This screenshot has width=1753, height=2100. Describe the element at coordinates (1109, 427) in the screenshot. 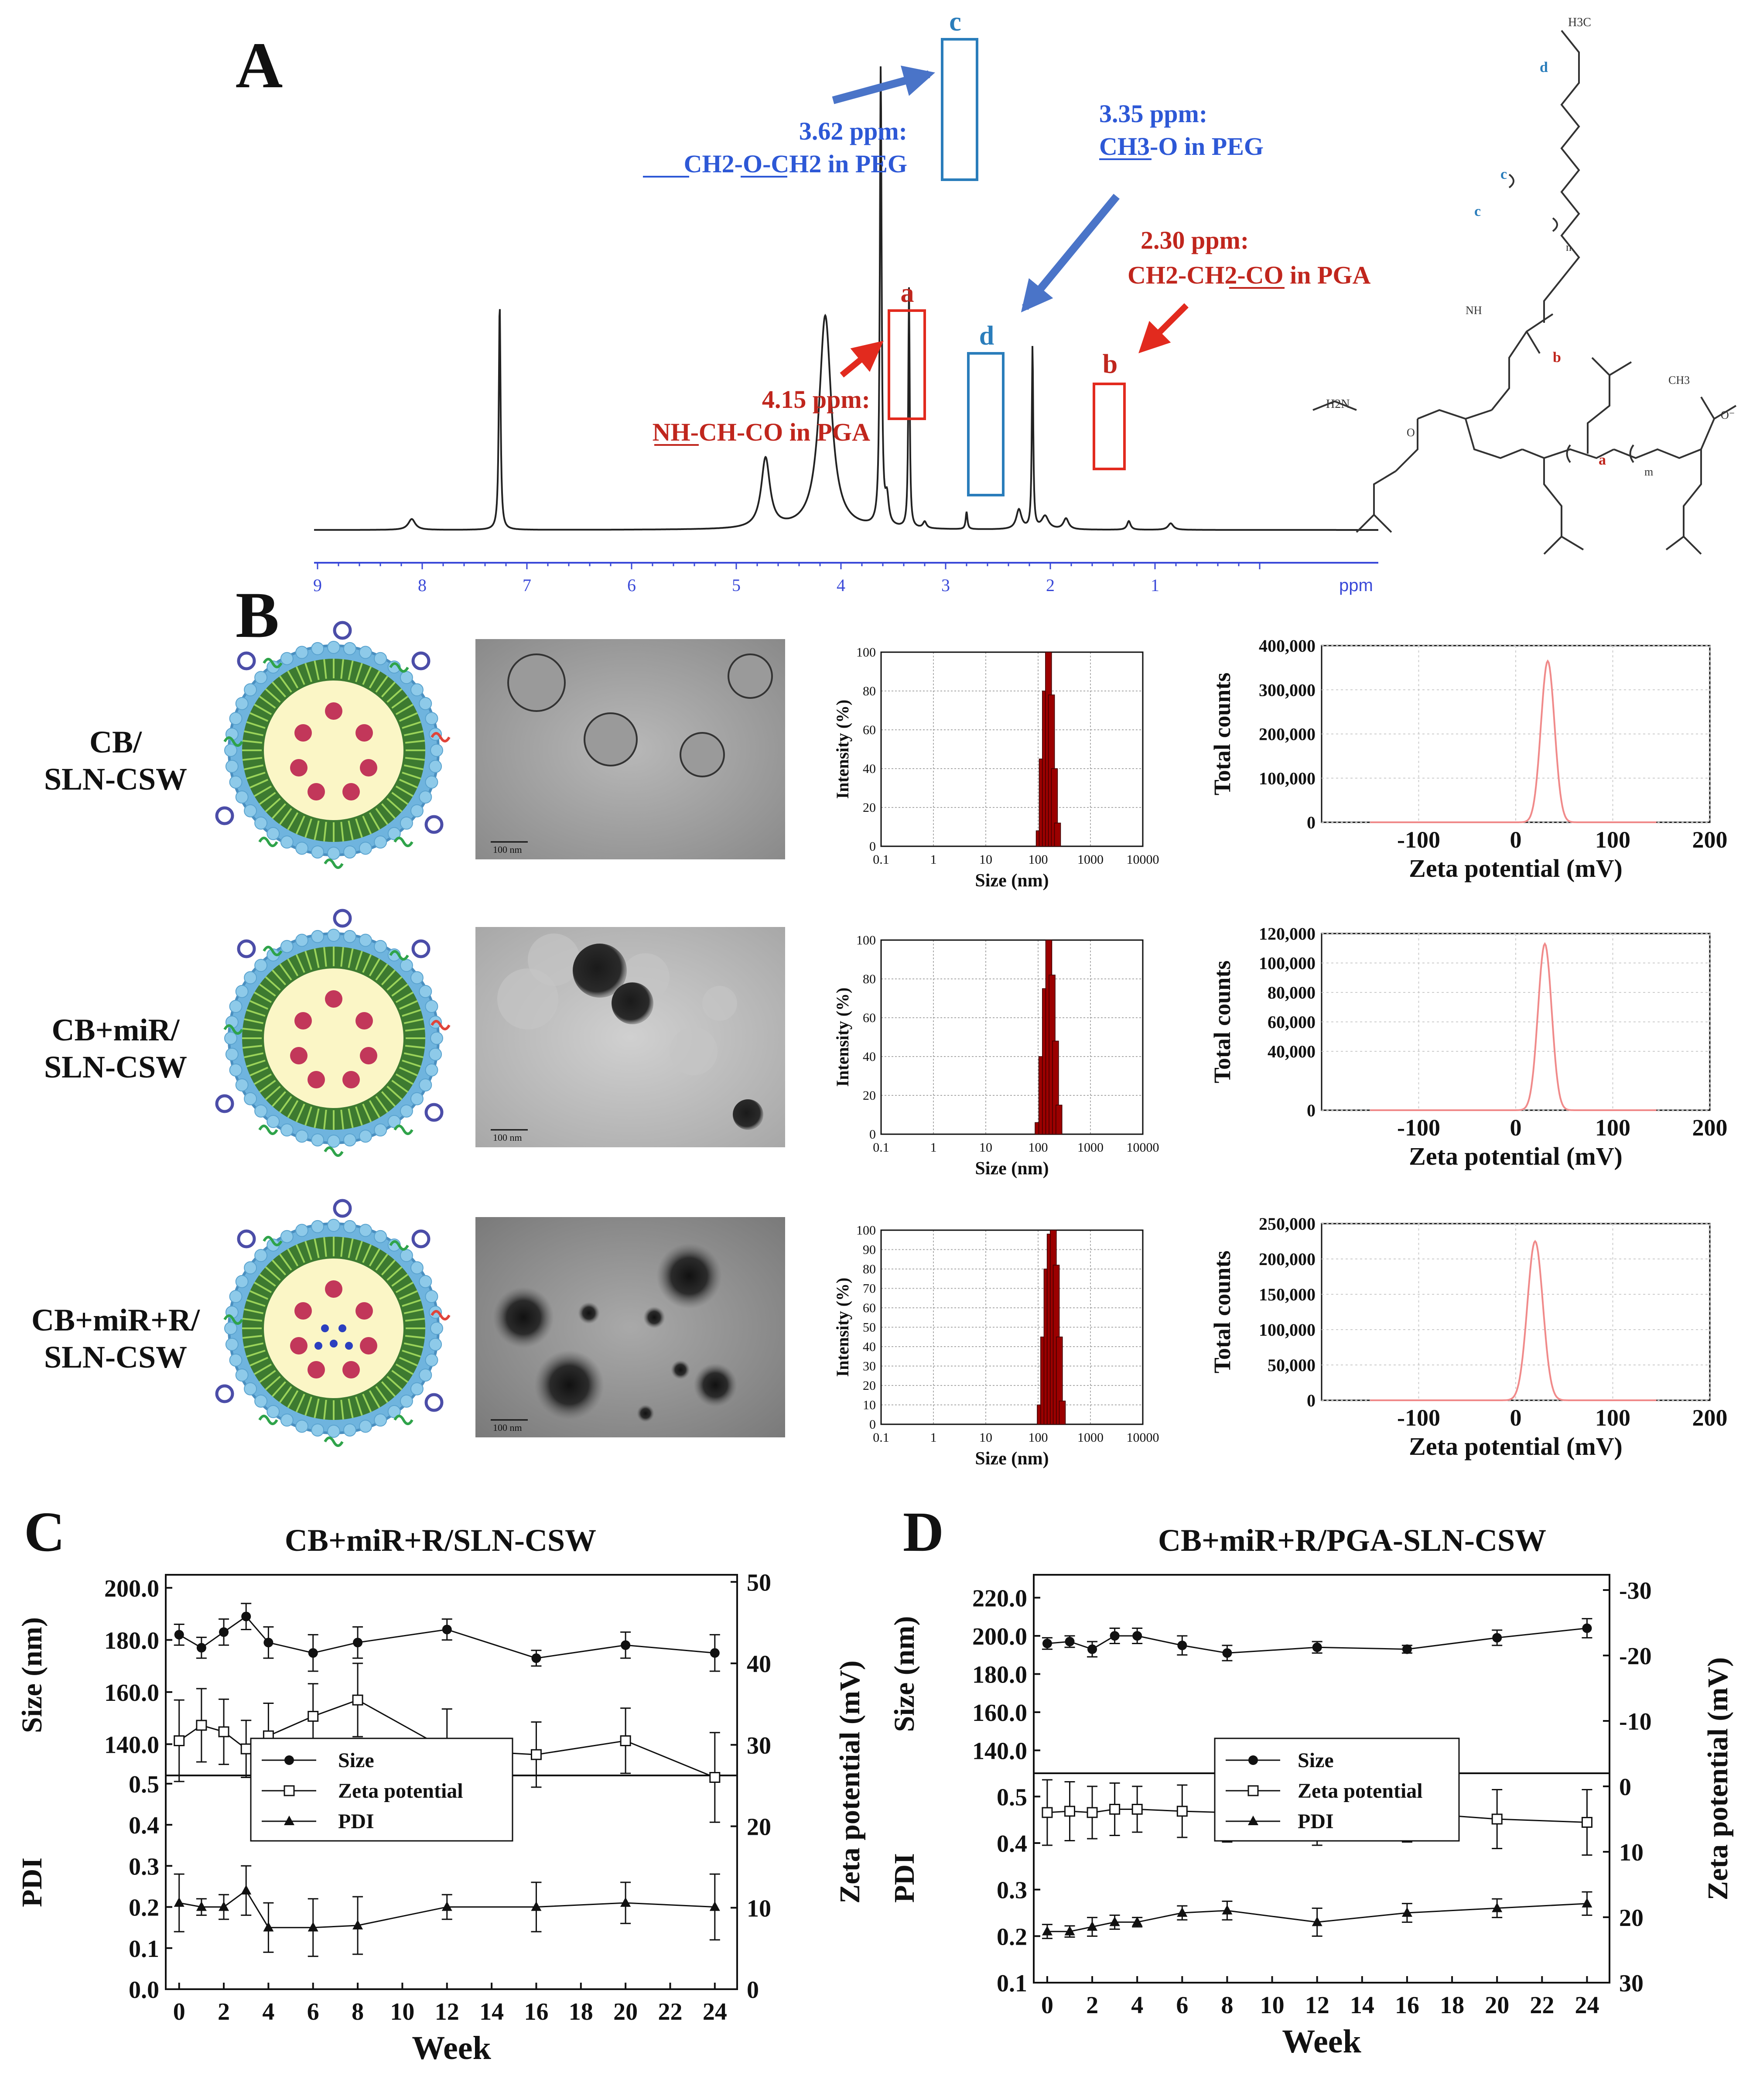

I see `peak-box-b` at that location.